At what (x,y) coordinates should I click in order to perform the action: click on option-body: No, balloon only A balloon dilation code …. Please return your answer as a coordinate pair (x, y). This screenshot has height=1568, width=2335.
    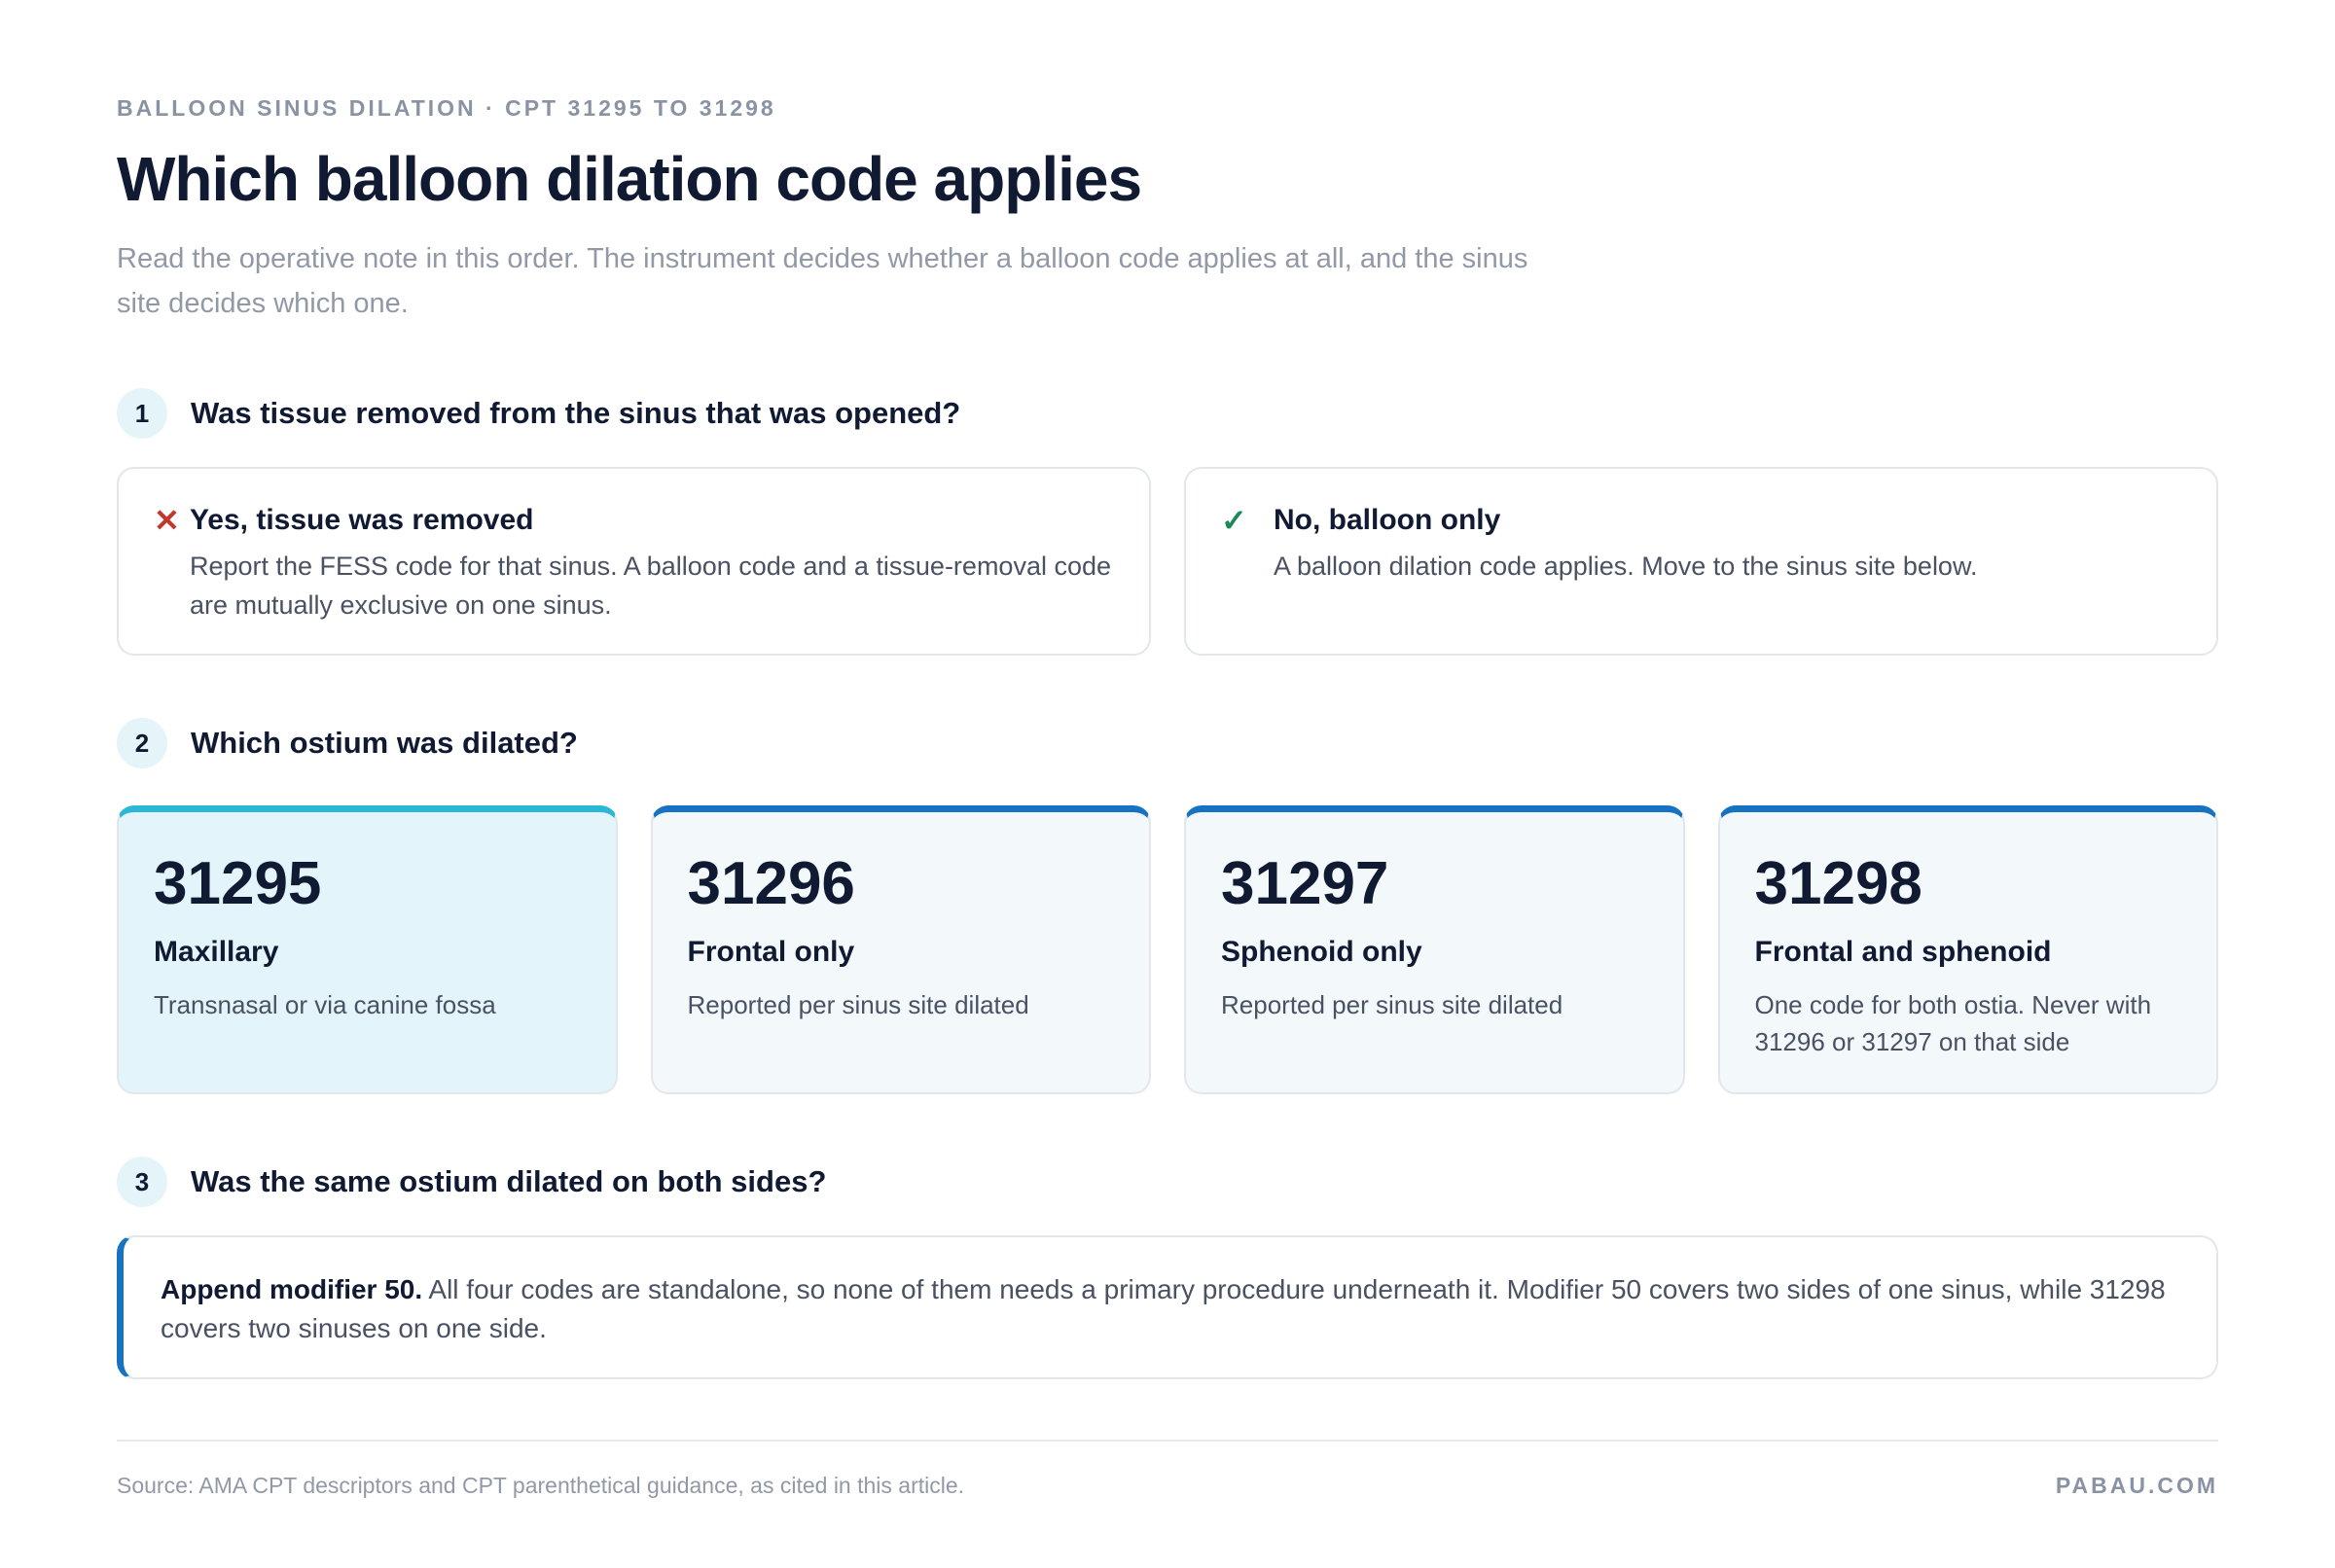
    Looking at the image, I should click on (1625, 579).